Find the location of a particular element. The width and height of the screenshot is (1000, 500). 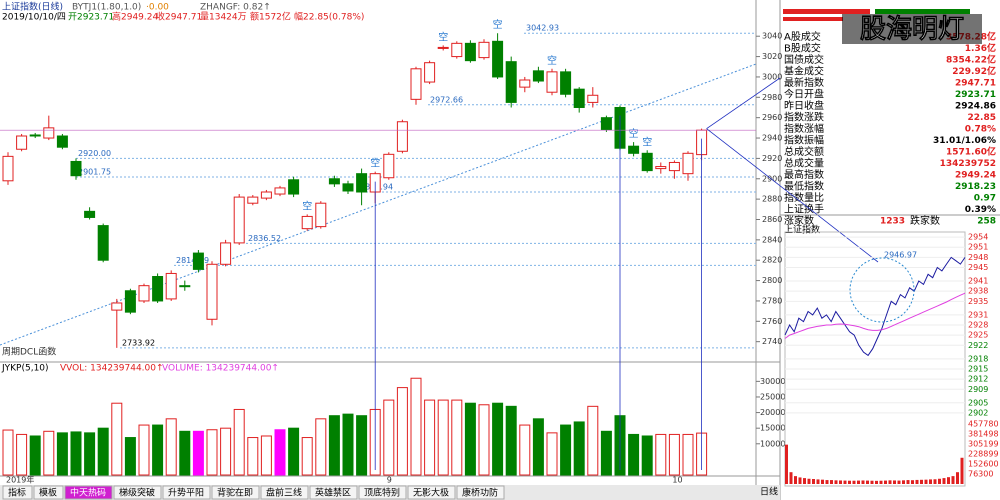

tab-label: 盘前三线 is located at coordinates (284, 493).